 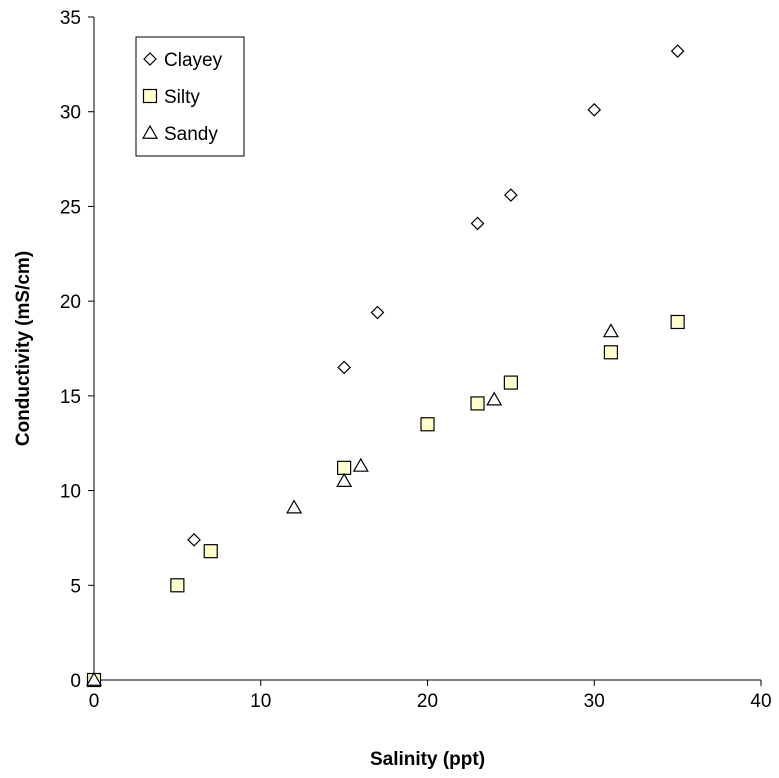 What do you see at coordinates (70, 113) in the screenshot?
I see `y-tick-label: 30` at bounding box center [70, 113].